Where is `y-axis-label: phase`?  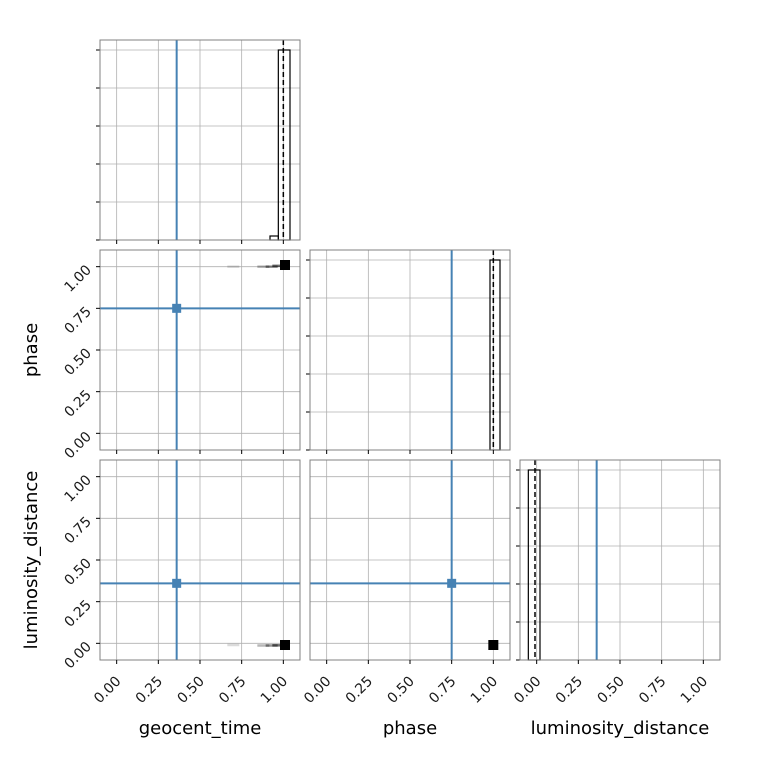
y-axis-label: phase is located at coordinates (31, 350).